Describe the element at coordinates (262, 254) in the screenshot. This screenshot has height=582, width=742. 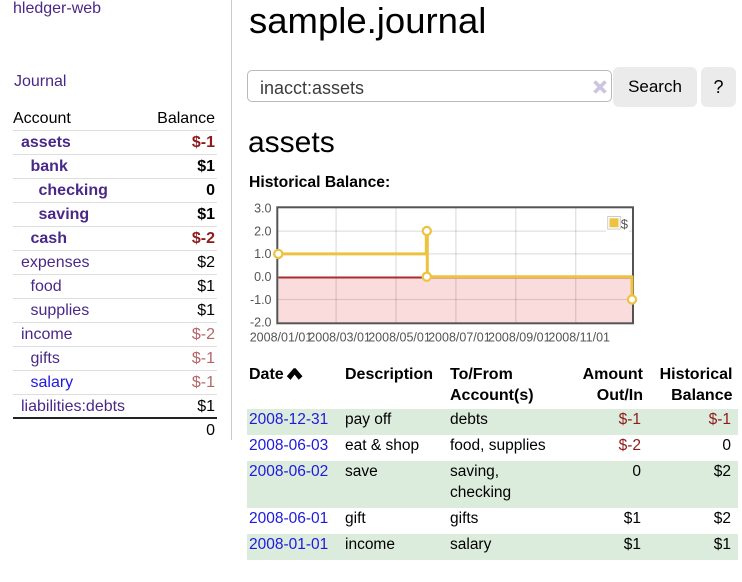
I see `svg-text: 1.0` at that location.